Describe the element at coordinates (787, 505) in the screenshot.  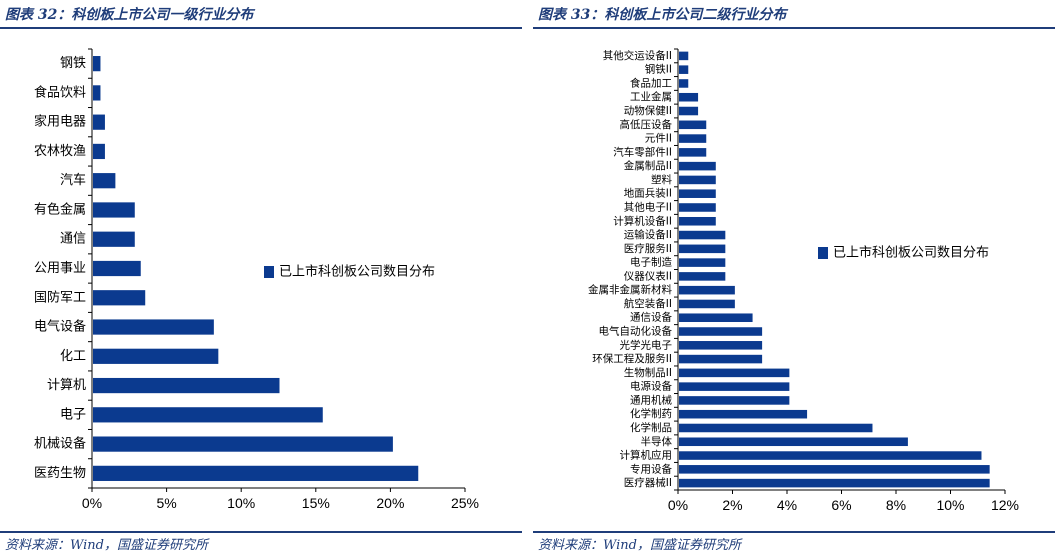
I see `x-tick-label: 4%` at that location.